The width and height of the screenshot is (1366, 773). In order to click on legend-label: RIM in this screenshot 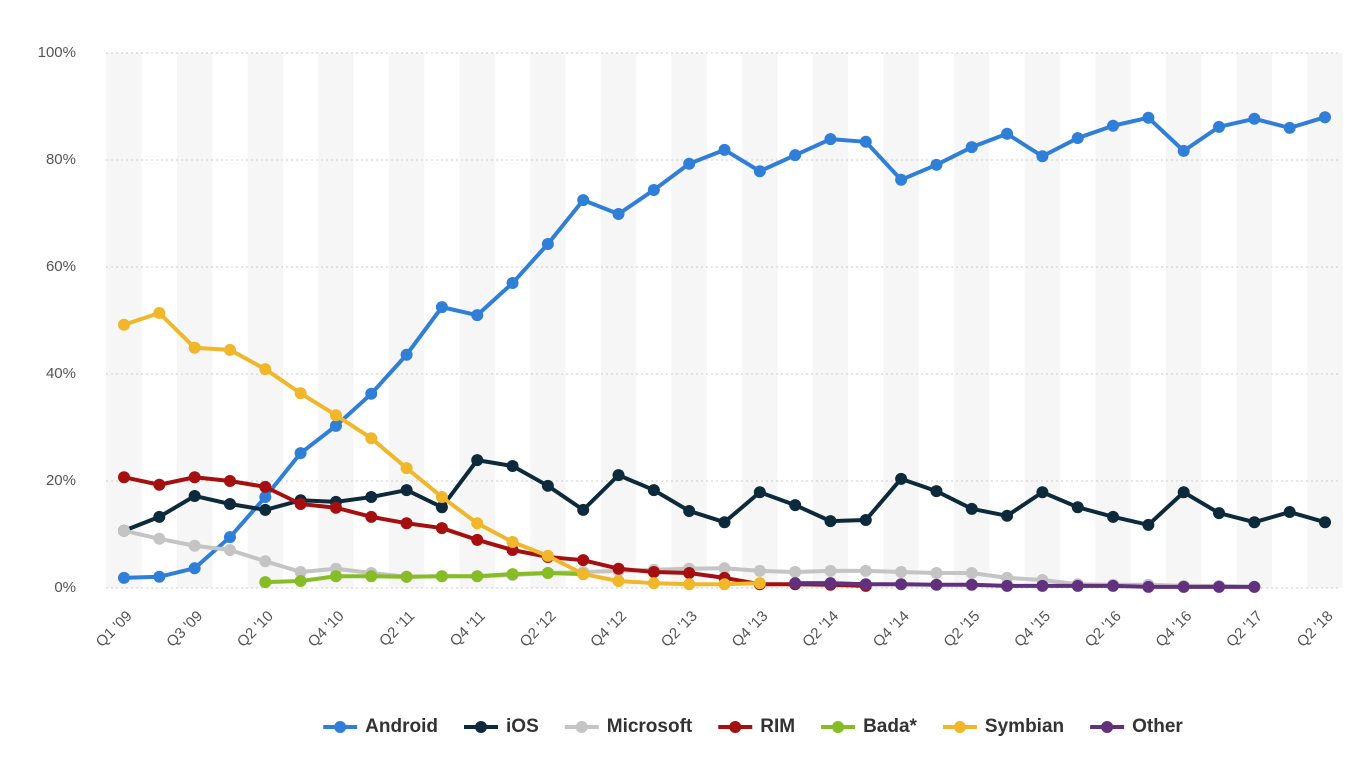, I will do `click(777, 726)`.